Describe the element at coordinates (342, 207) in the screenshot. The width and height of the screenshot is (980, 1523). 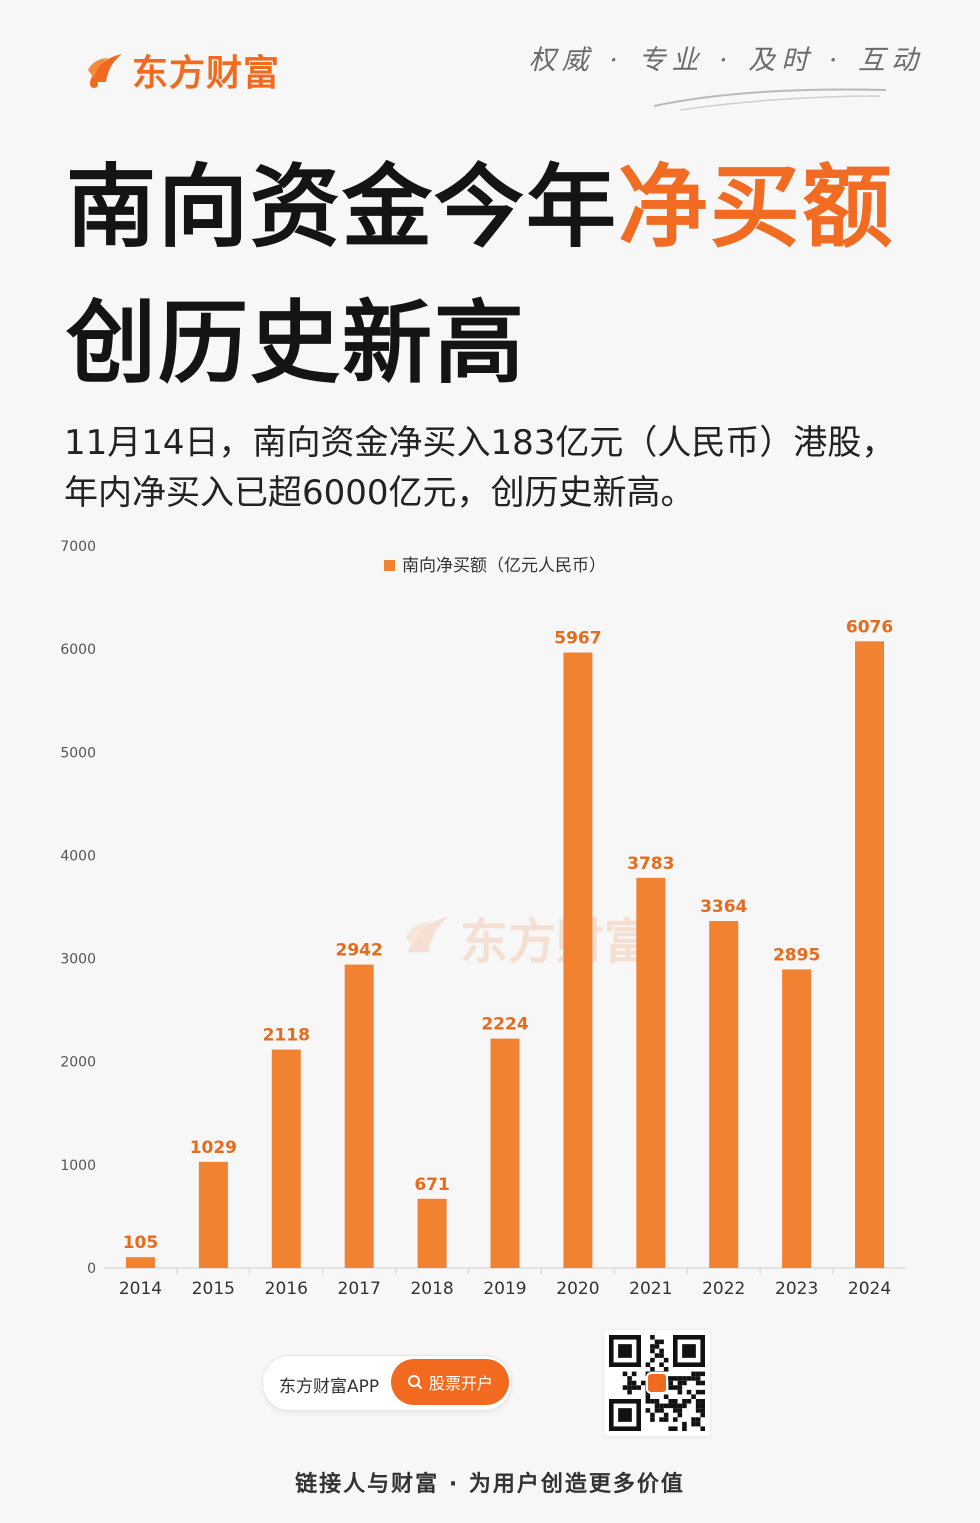
I see `title-part1: 南向资金今年` at that location.